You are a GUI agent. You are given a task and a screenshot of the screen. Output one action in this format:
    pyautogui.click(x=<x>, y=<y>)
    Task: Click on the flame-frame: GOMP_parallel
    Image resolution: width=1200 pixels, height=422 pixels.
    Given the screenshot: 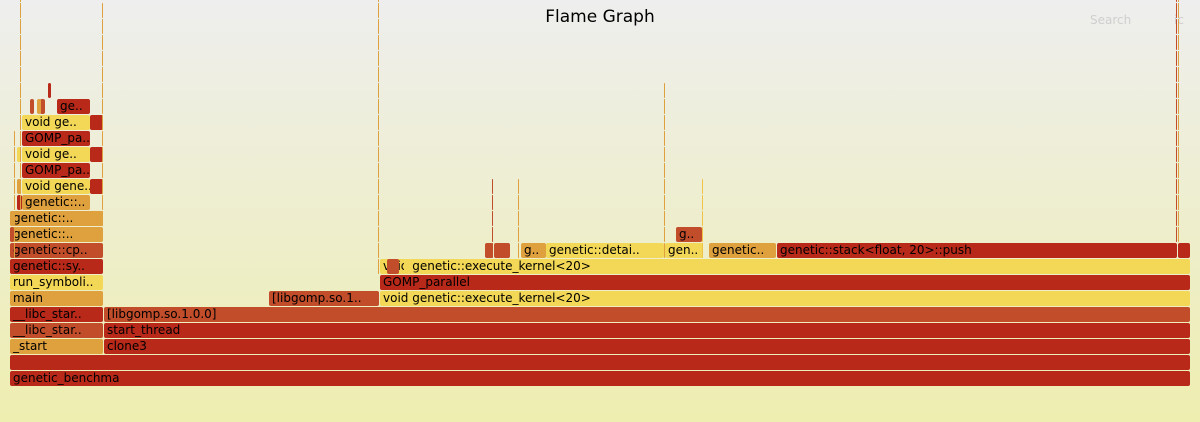 What is the action you would take?
    pyautogui.click(x=785, y=282)
    